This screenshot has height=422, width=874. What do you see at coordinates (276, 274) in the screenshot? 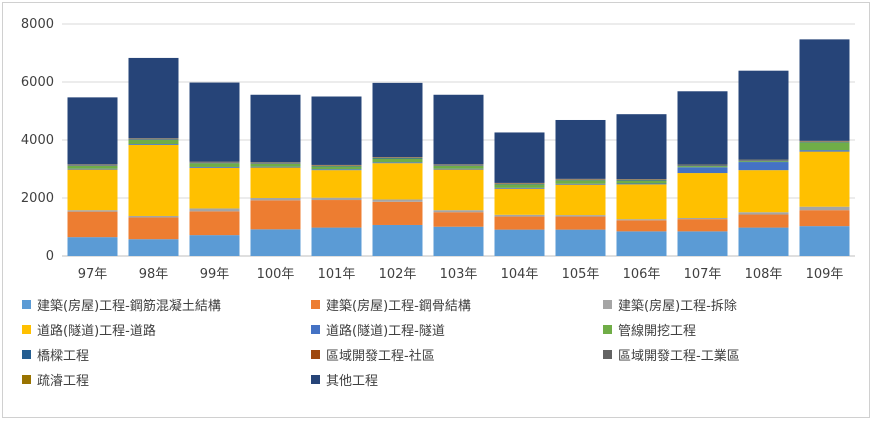
I see `x-tick-label: 100年` at bounding box center [276, 274].